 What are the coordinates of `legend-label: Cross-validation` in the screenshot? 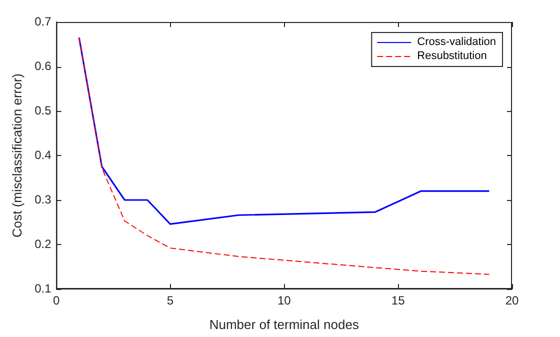 It's located at (456, 42).